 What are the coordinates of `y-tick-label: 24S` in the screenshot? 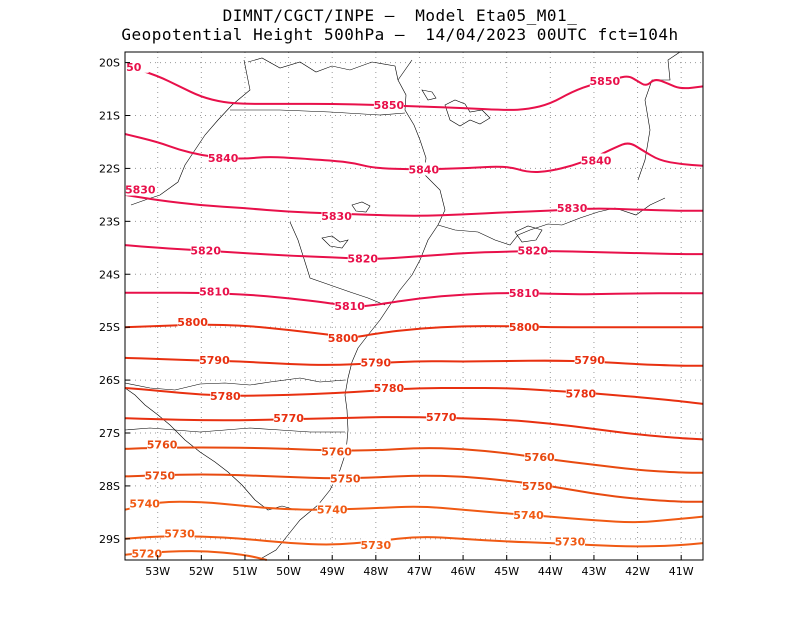 It's located at (109, 274).